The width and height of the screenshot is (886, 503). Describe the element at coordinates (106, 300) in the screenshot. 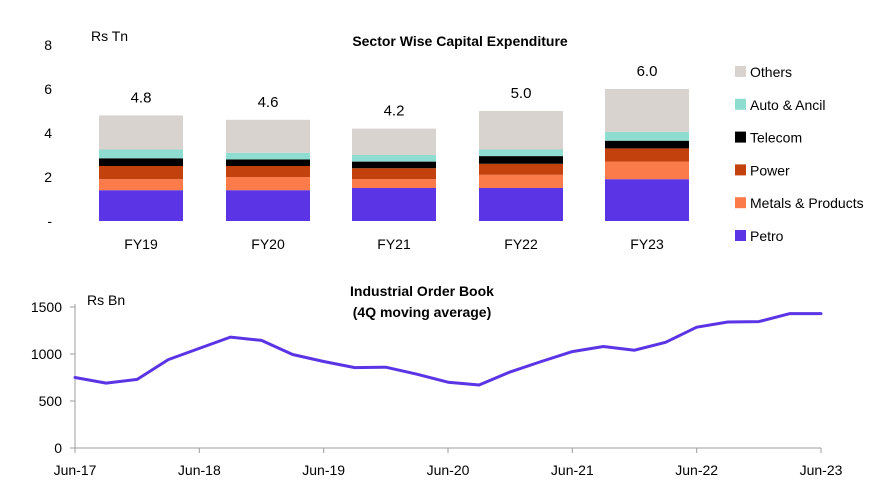

I see `orderbook-y-unit-label: Rs Bn` at that location.